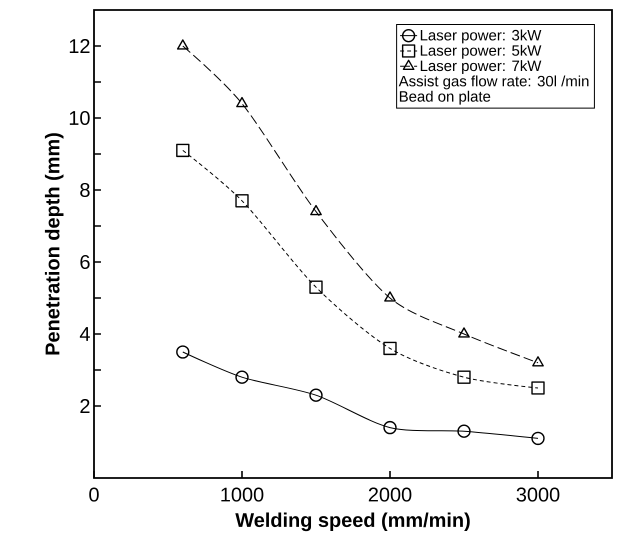  Describe the element at coordinates (85, 406) in the screenshot. I see `y-tick-label: 2` at that location.